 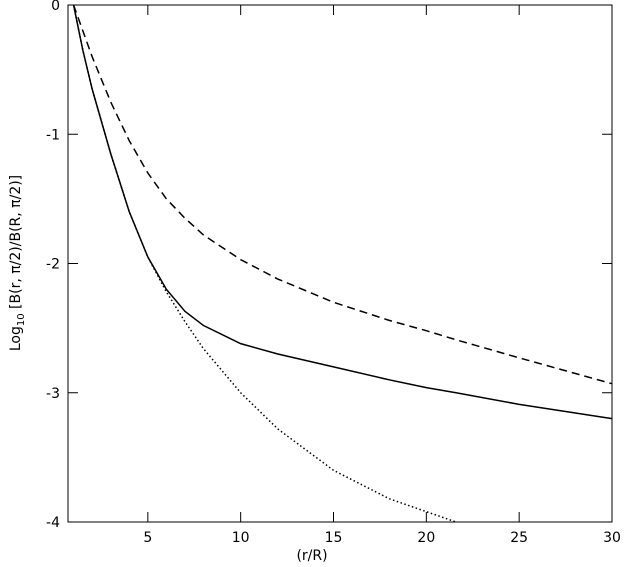 What do you see at coordinates (16, 244) in the screenshot?
I see `y-label-part: [B(r, π/2)/B(R, π/2)]` at bounding box center [16, 244].